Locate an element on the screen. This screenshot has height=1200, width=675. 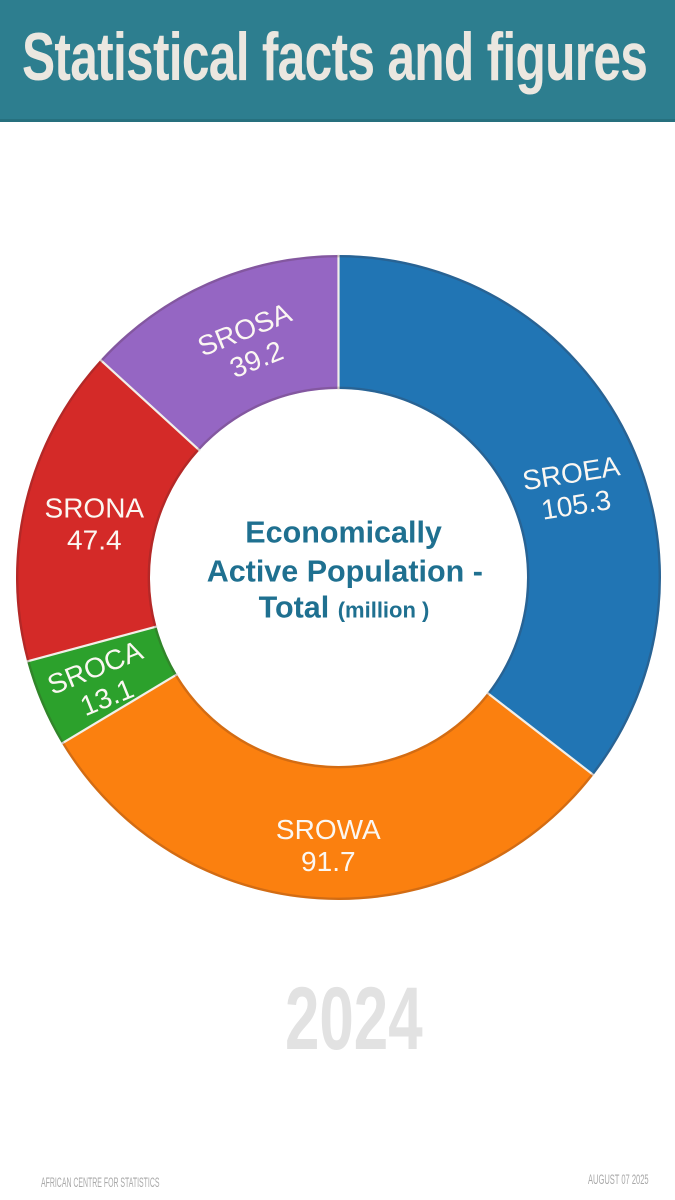
svg-text: 47.4 is located at coordinates (94, 540).